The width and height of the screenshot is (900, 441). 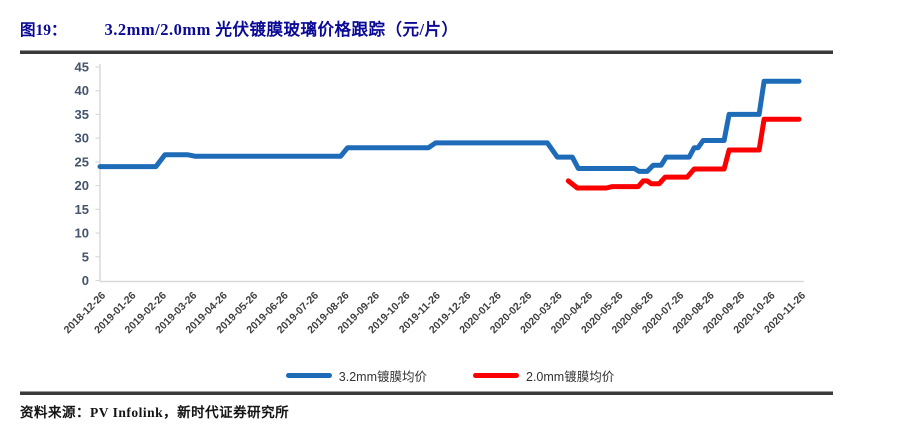 I want to click on source-line: 资料来源：PV Infolink，新时代证券研究所, so click(x=155, y=412).